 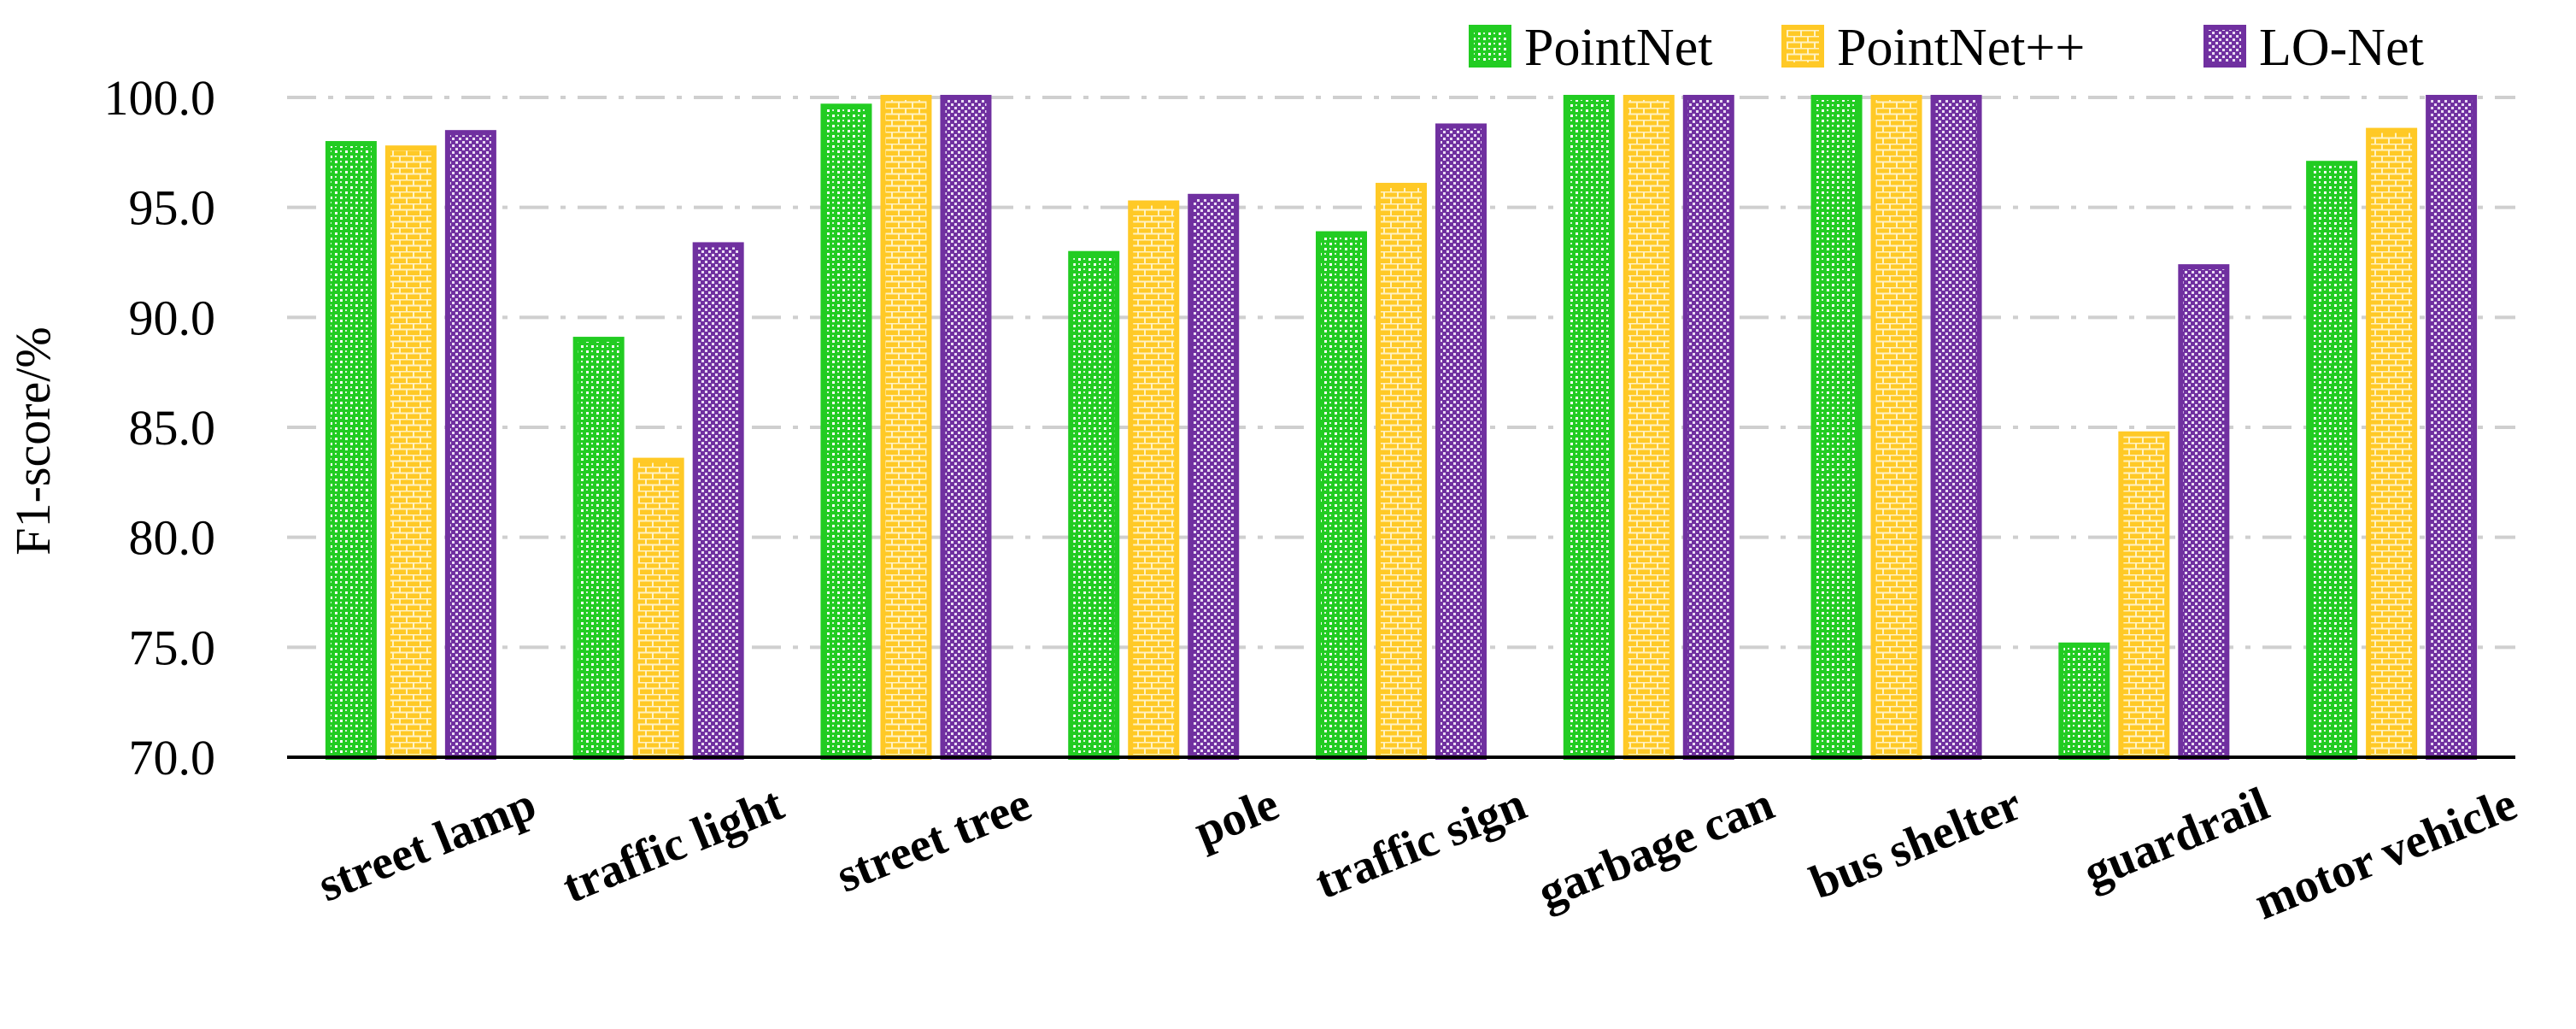 I want to click on bar-lo-net-street-tree, so click(x=966, y=427).